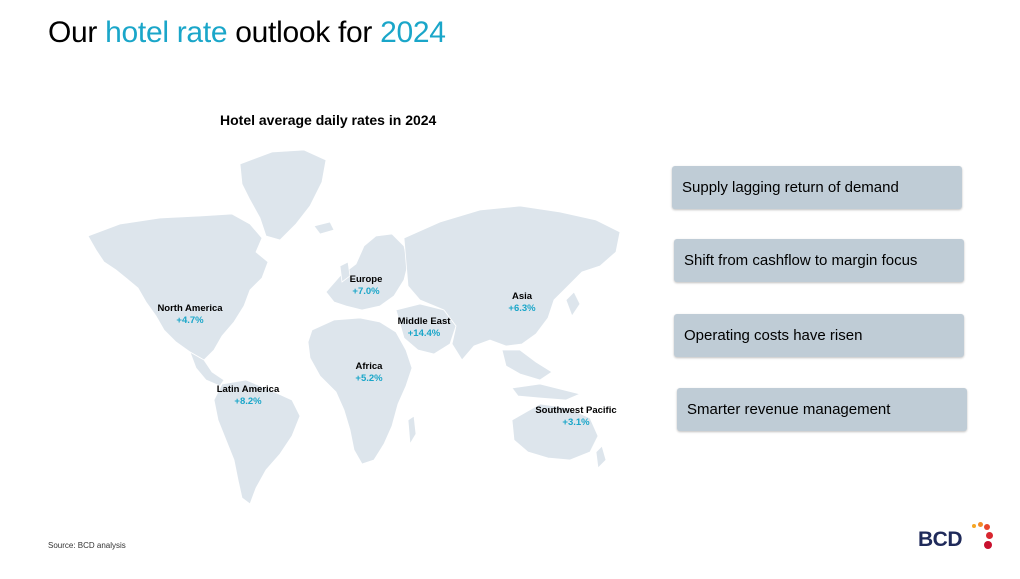 The image size is (1020, 579). I want to click on title-highlight-year: 2024, so click(413, 32).